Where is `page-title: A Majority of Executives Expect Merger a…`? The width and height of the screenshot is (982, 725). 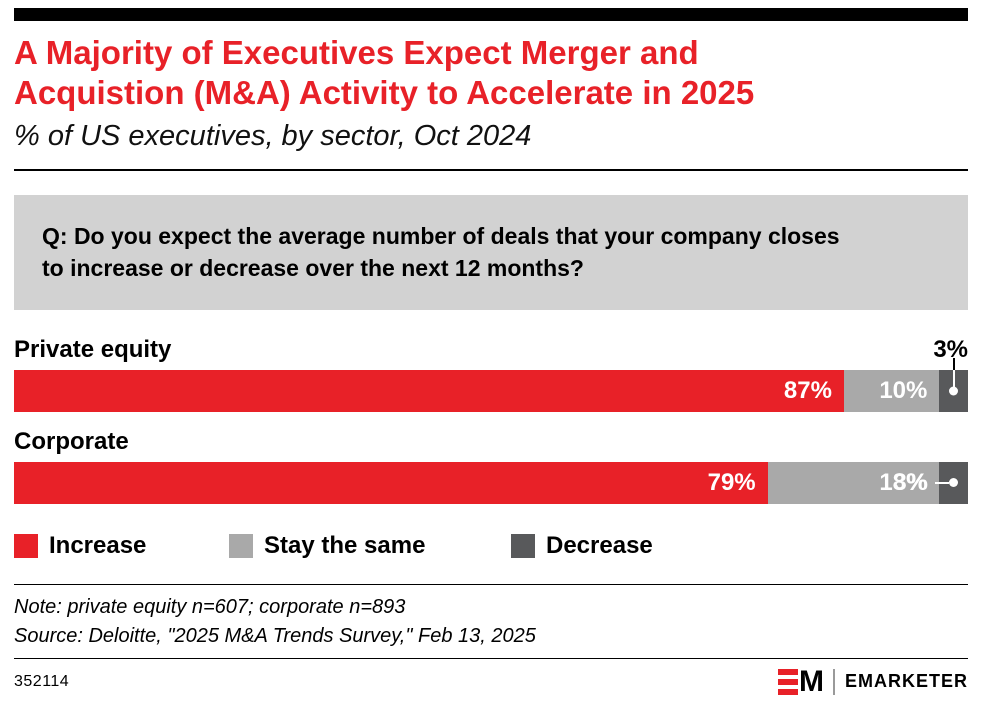 page-title: A Majority of Executives Expect Merger a… is located at coordinates (491, 73).